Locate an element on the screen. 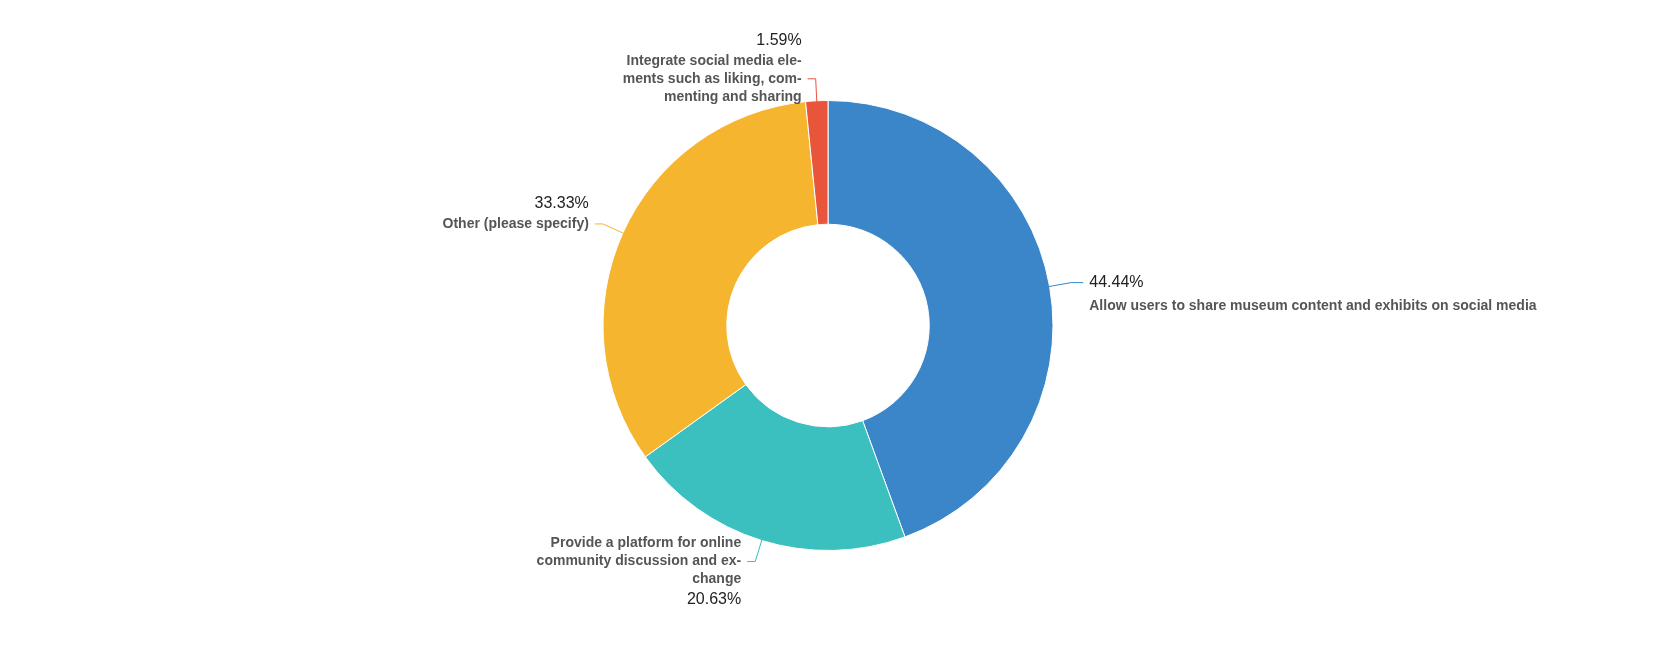  data-label: 20.63% is located at coordinates (714, 598).